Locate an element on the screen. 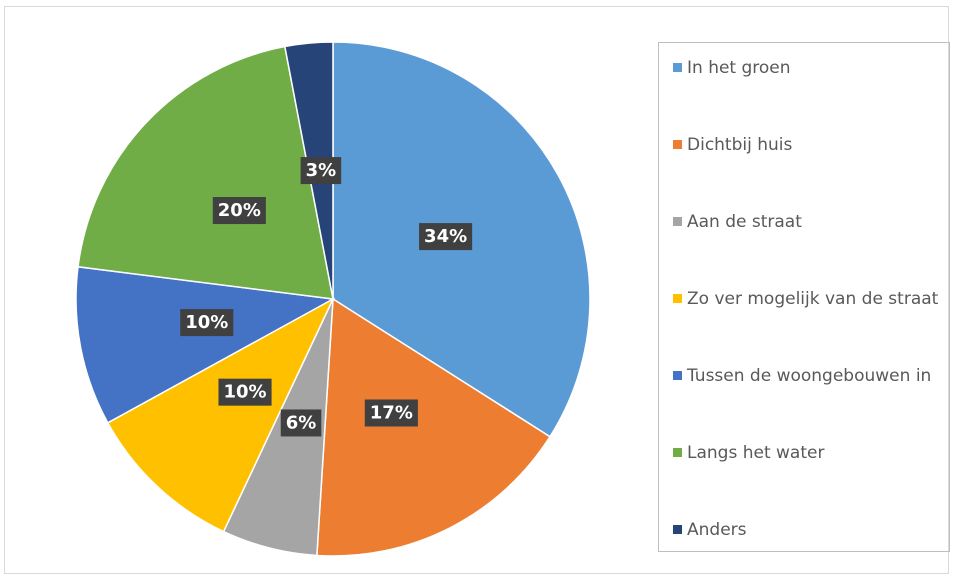 Image resolution: width=955 pixels, height=579 pixels. legend-entry: Langs het water is located at coordinates (808, 453).